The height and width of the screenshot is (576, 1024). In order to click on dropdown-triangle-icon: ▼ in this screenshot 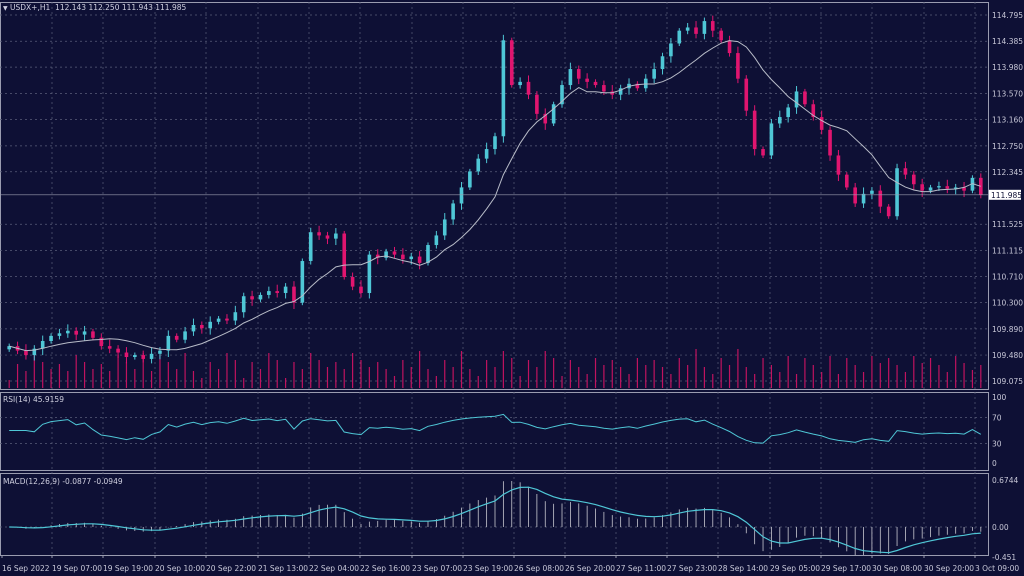, I will do `click(5, 8)`.